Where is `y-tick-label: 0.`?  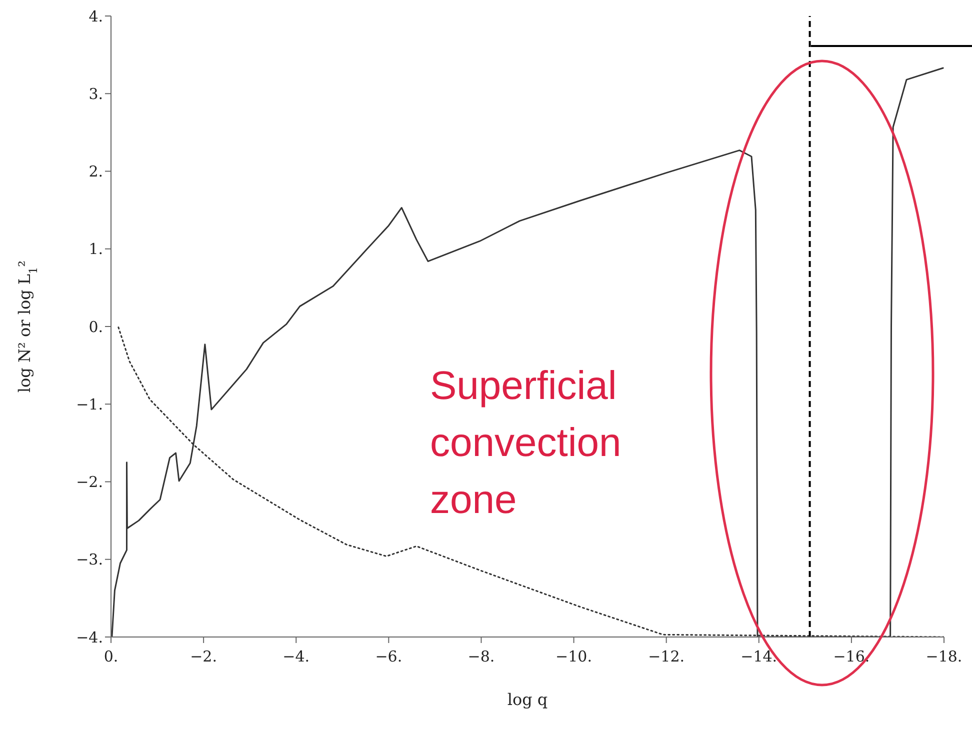 y-tick-label: 0. is located at coordinates (95, 327).